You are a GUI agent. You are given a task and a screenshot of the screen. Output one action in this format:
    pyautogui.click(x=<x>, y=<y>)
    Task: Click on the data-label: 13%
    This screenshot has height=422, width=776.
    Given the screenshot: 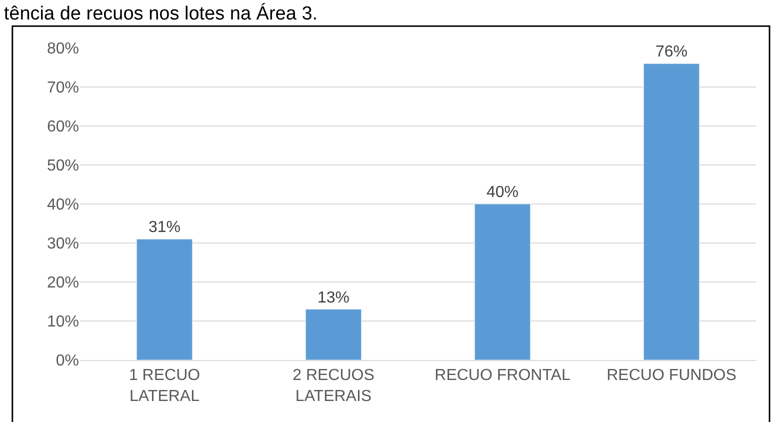 What is the action you would take?
    pyautogui.click(x=333, y=297)
    